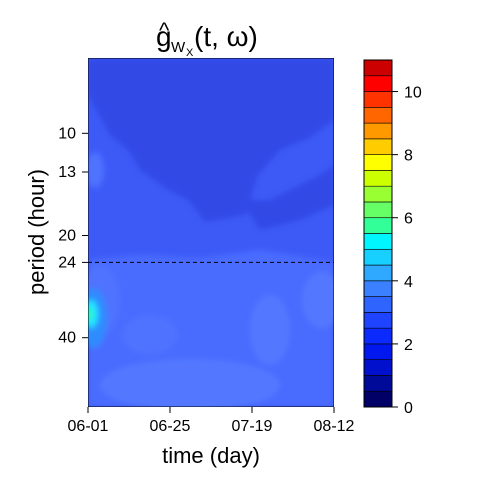 The height and width of the screenshot is (480, 480). Describe the element at coordinates (88, 426) in the screenshot. I see `x-tick-label: 06-01` at that location.